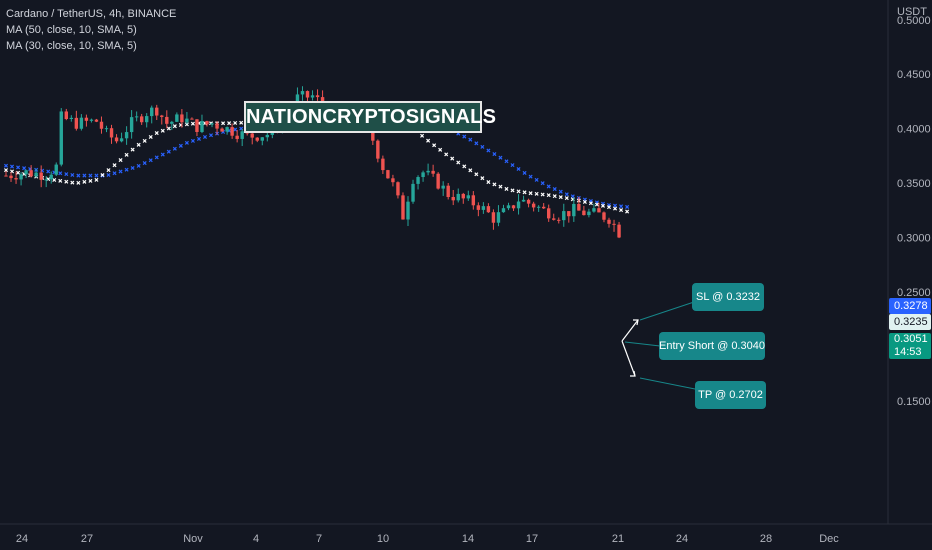 The width and height of the screenshot is (932, 550). What do you see at coordinates (914, 130) in the screenshot?
I see `price-tick-label: 0.4000` at bounding box center [914, 130].